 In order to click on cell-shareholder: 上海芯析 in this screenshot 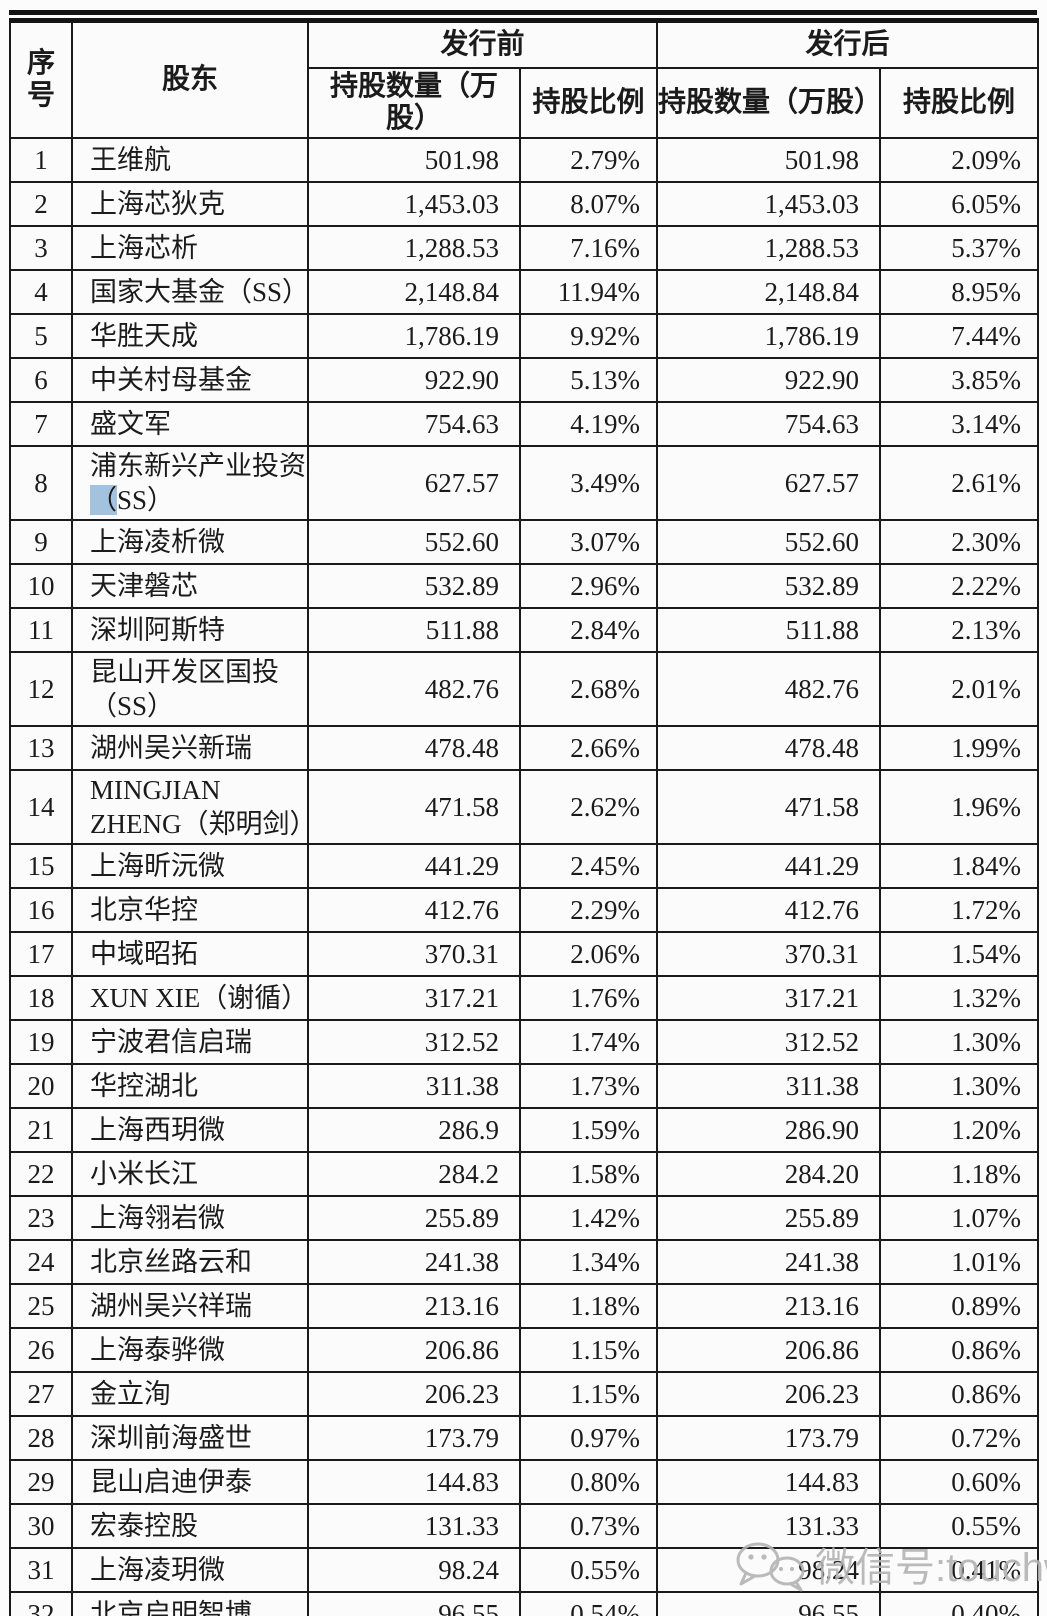, I will do `click(190, 248)`.